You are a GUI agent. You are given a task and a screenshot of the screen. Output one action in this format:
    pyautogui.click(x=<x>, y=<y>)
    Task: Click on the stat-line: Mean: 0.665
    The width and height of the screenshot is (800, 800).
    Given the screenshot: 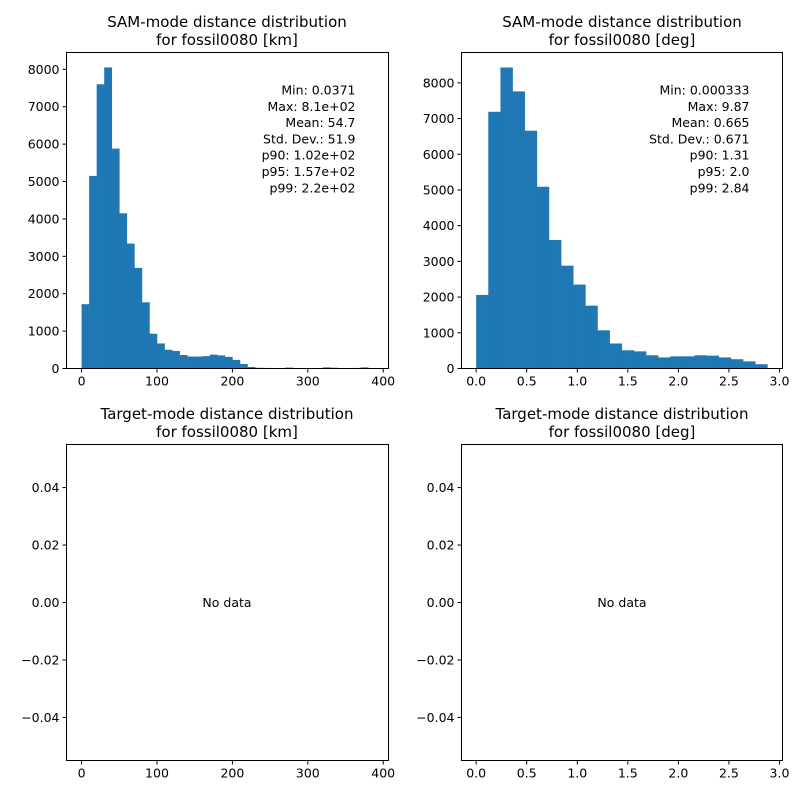 What is the action you would take?
    pyautogui.click(x=710, y=122)
    